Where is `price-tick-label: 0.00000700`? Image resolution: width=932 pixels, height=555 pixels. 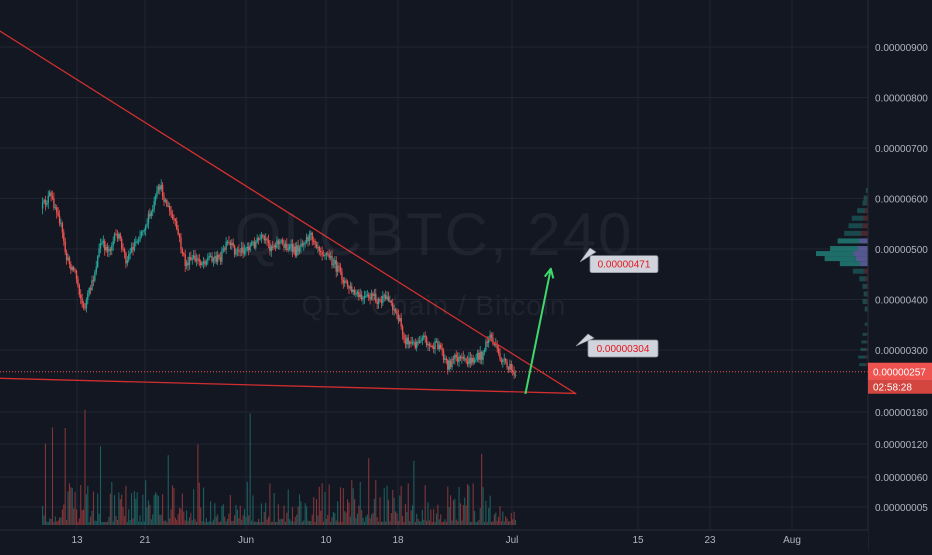 price-tick-label: 0.00000700 is located at coordinates (901, 149).